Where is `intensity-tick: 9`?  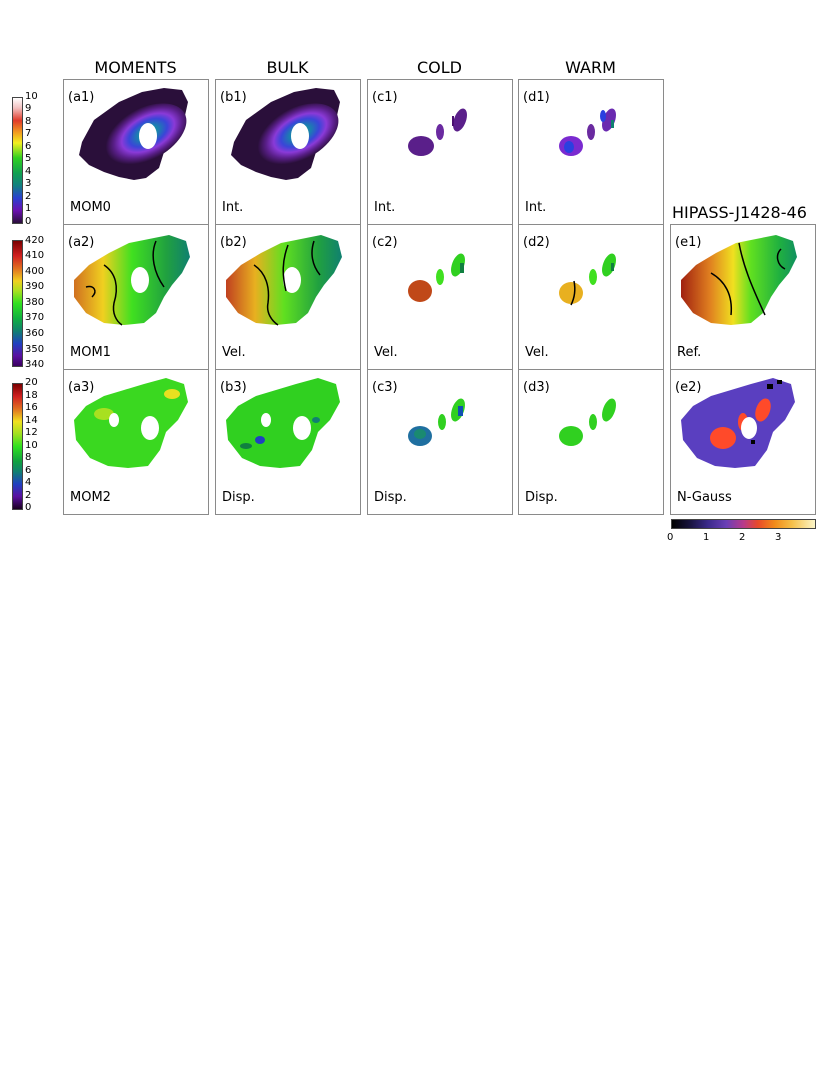
intensity-tick: 9 is located at coordinates (28, 108).